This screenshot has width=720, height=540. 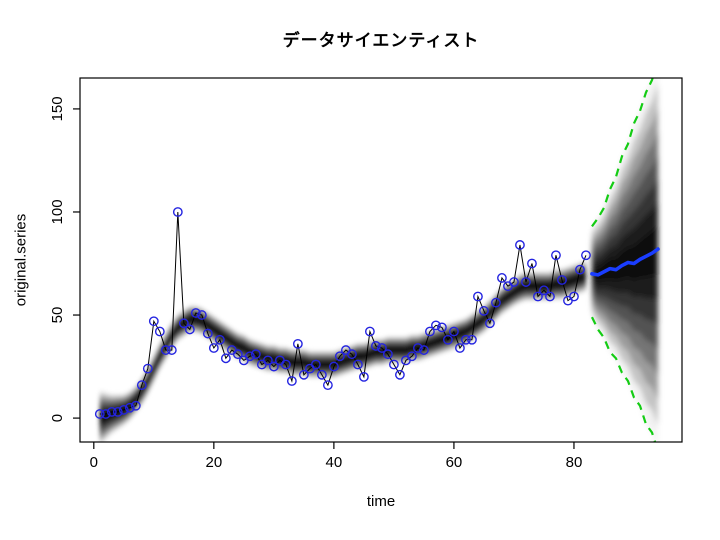 What do you see at coordinates (57, 418) in the screenshot?
I see `y-tick-label: 0` at bounding box center [57, 418].